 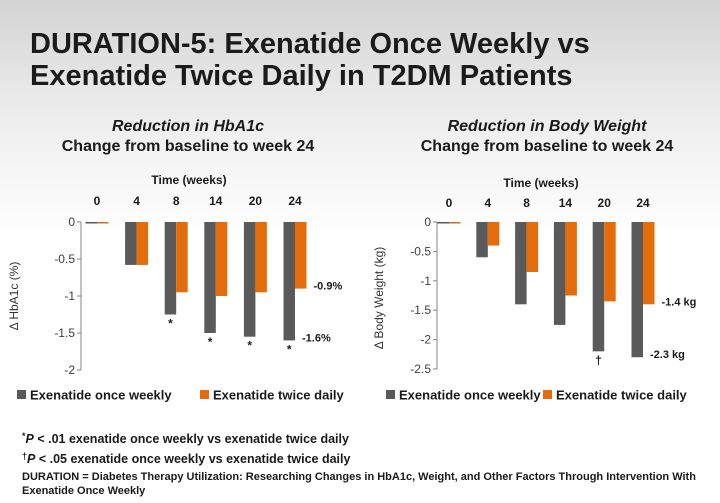 I want to click on footnote-mark: †, so click(x=25, y=456).